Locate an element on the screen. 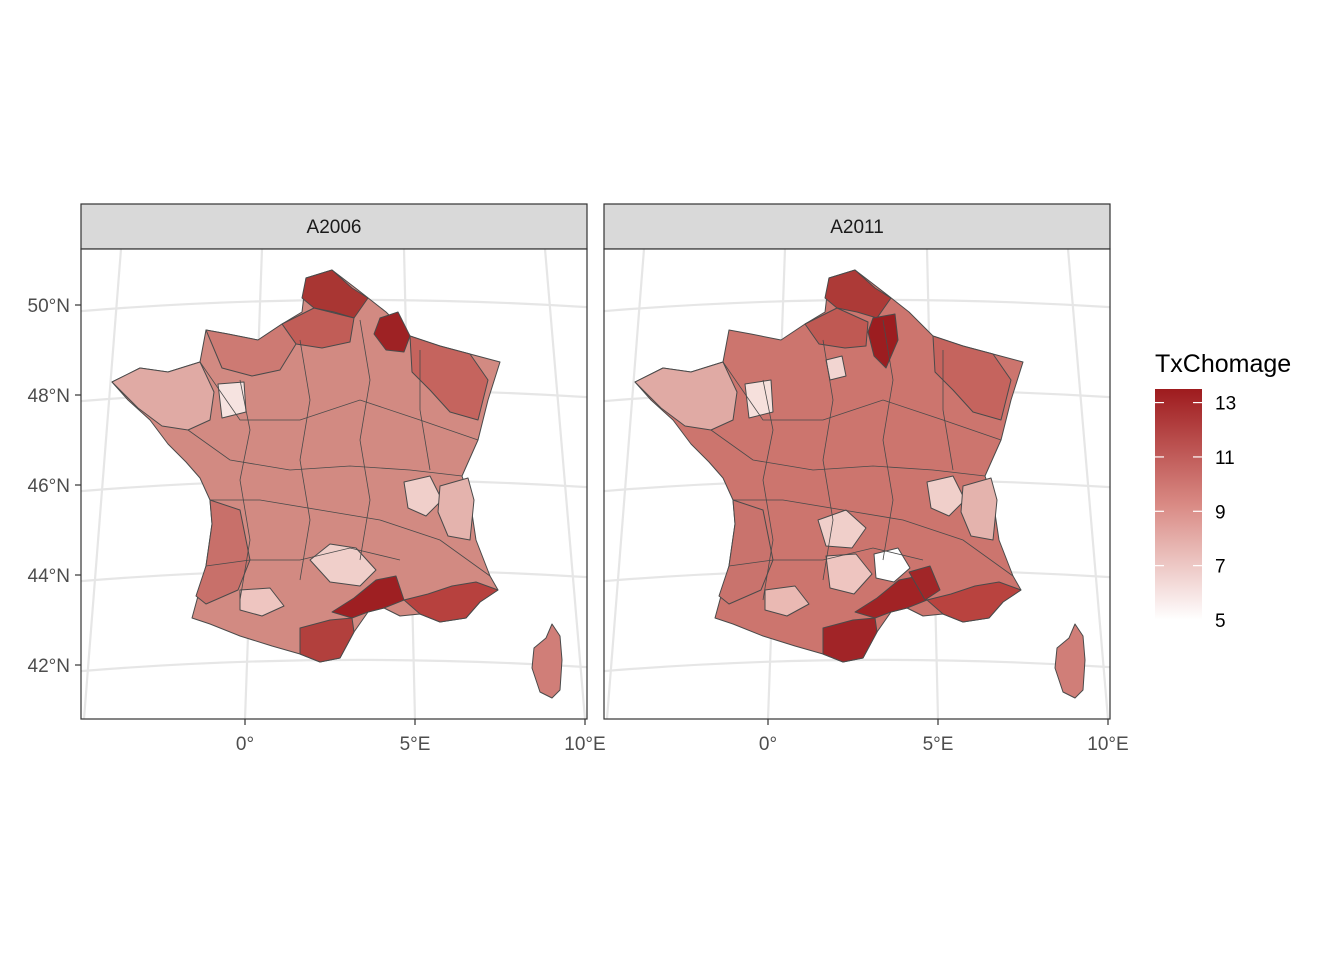  legend-ticks: 5 7 9 11 13 is located at coordinates (1195, 513).